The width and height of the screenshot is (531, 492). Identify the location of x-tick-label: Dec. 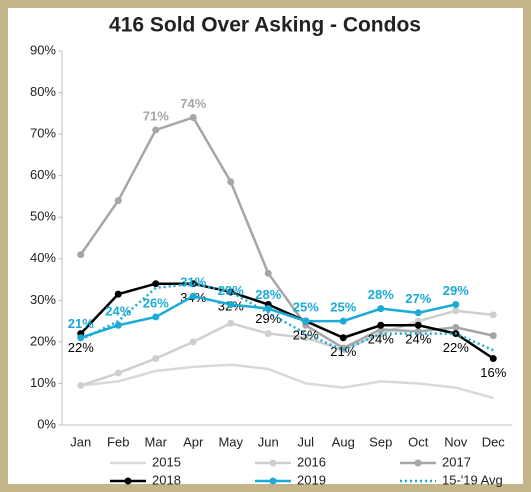
(494, 441).